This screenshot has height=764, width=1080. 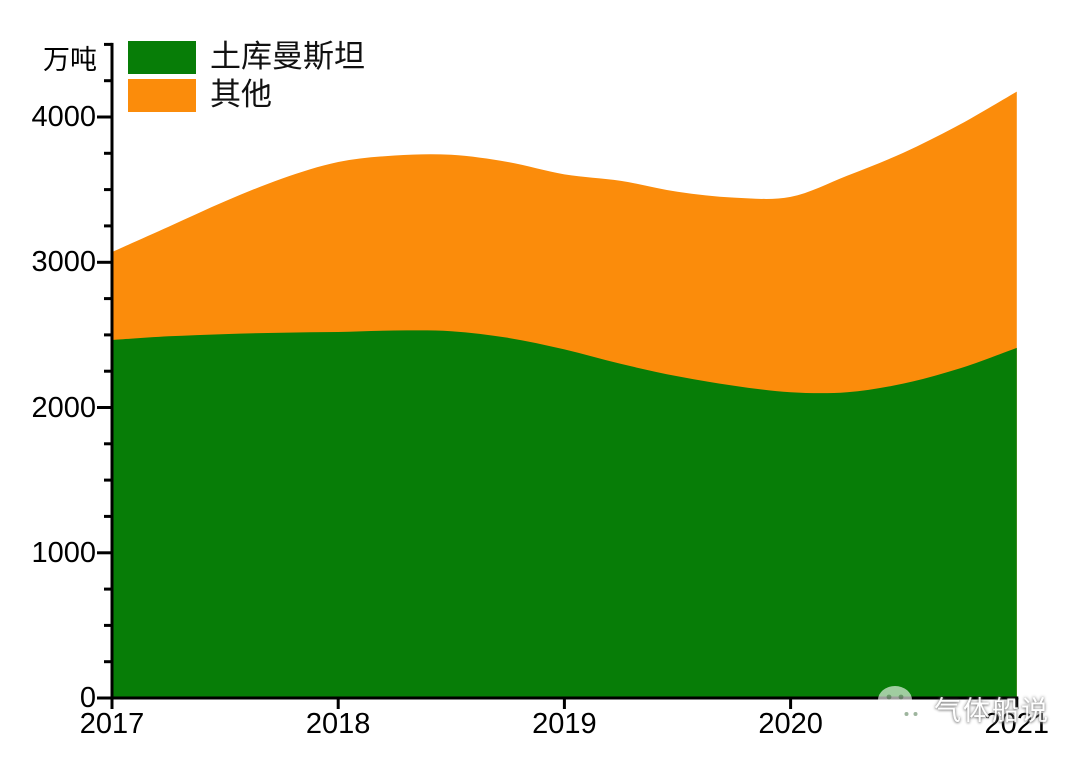 I want to click on legend-item-other: 其他, so click(x=246, y=95).